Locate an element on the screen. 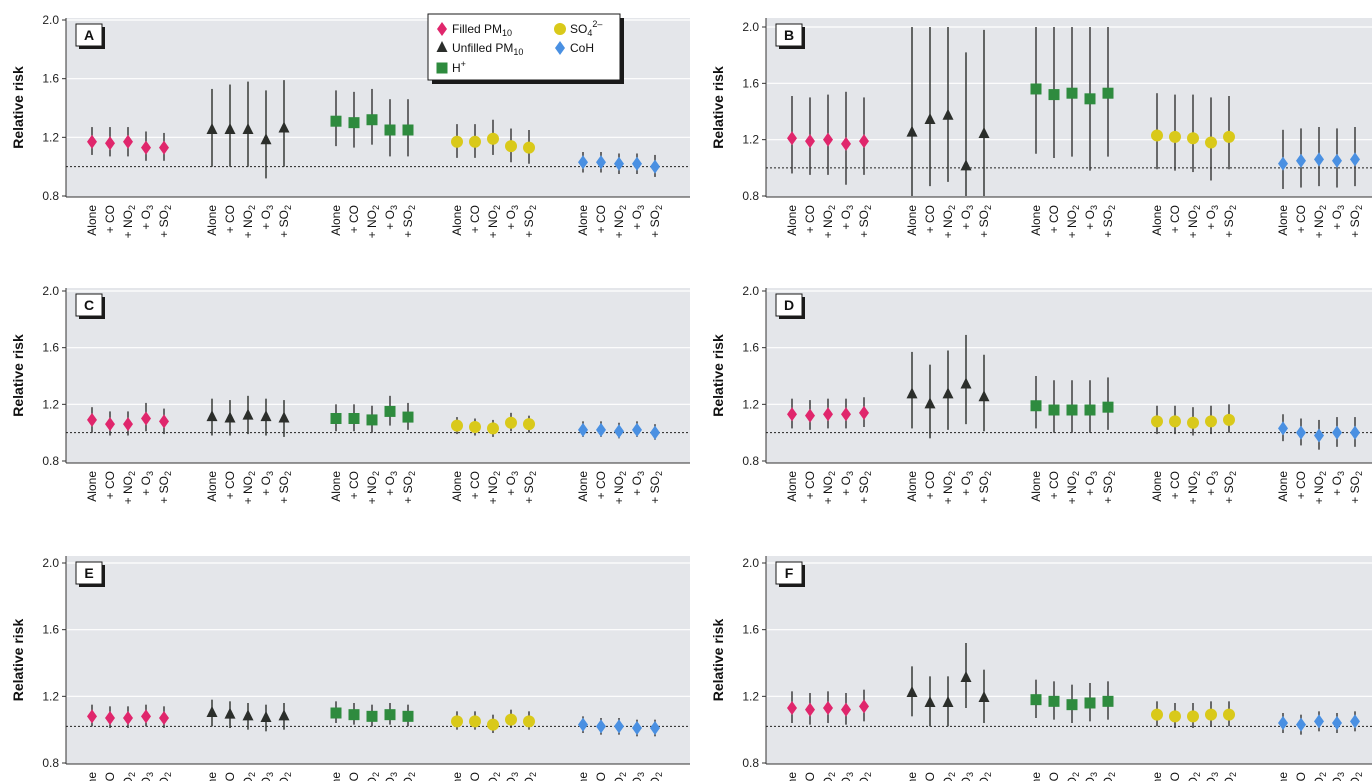 The width and height of the screenshot is (1372, 781). y-tick-label: 0.8 is located at coordinates (750, 461).